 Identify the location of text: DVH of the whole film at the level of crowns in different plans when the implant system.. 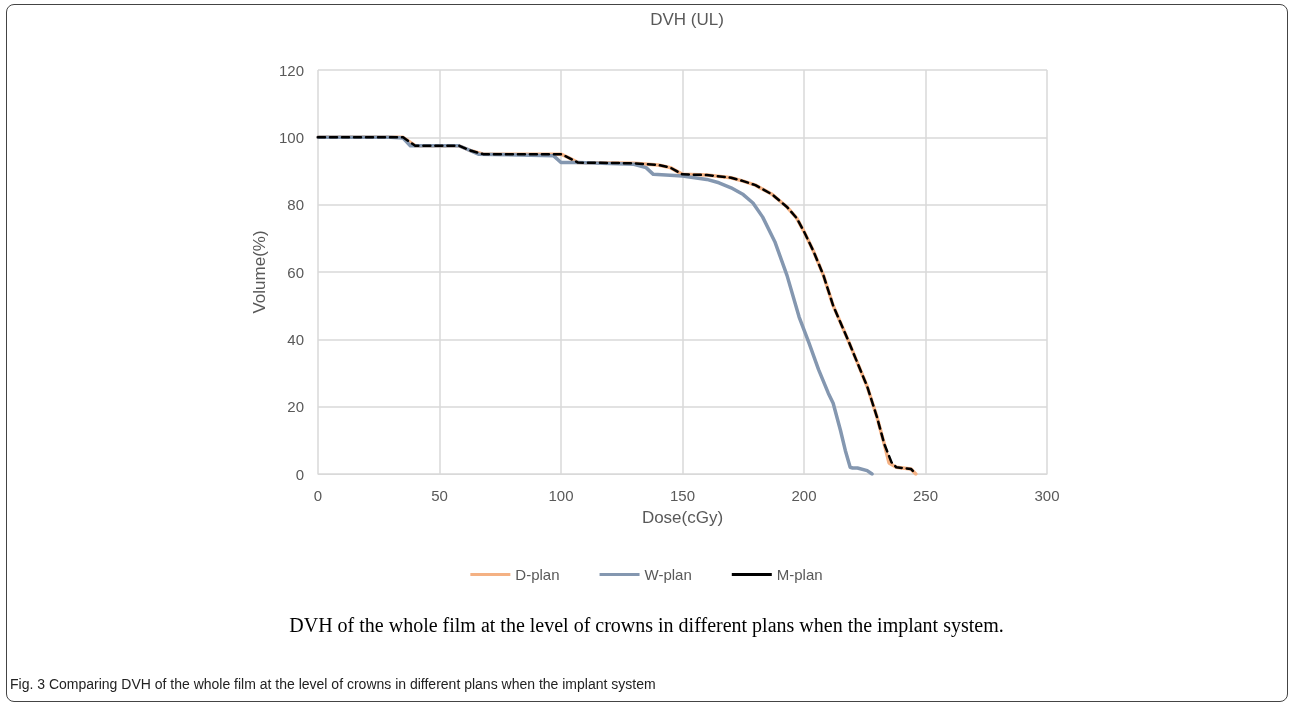
(646, 625).